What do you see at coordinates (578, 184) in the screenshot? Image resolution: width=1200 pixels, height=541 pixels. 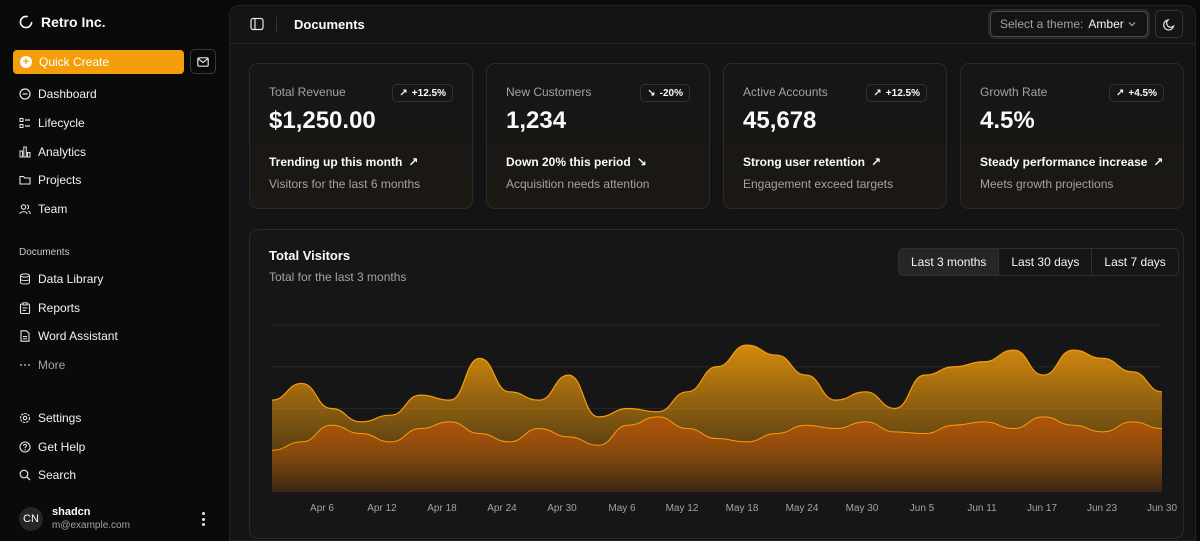 I see `stat-description: Acquisition needs attention` at bounding box center [578, 184].